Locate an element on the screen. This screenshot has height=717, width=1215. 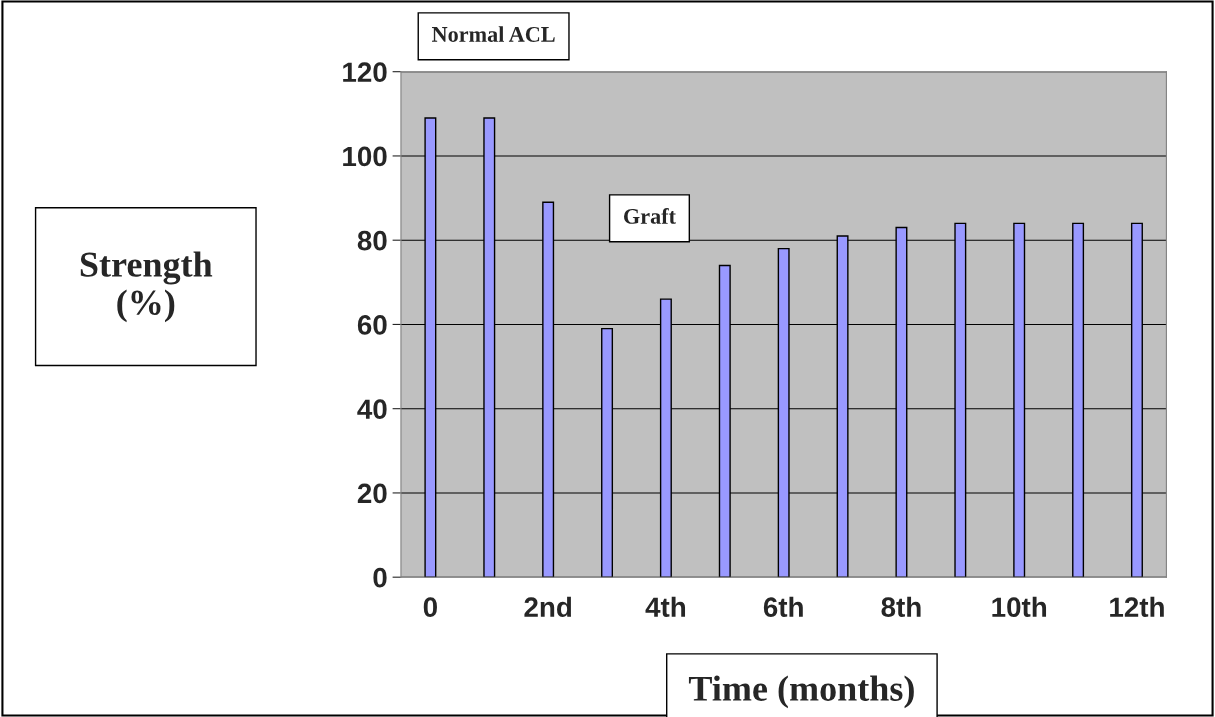
text: Normal ACL is located at coordinates (493, 34).